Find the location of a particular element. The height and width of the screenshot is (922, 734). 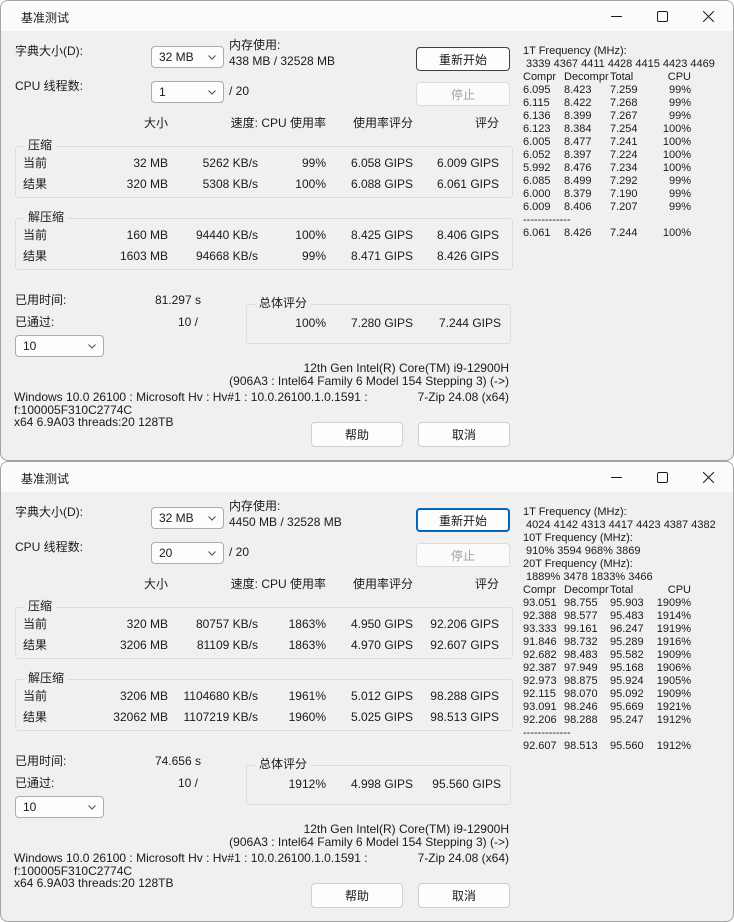

total-rating-row: 1912% 4.998 GIPS 95.560 GIPS is located at coordinates (394, 784).